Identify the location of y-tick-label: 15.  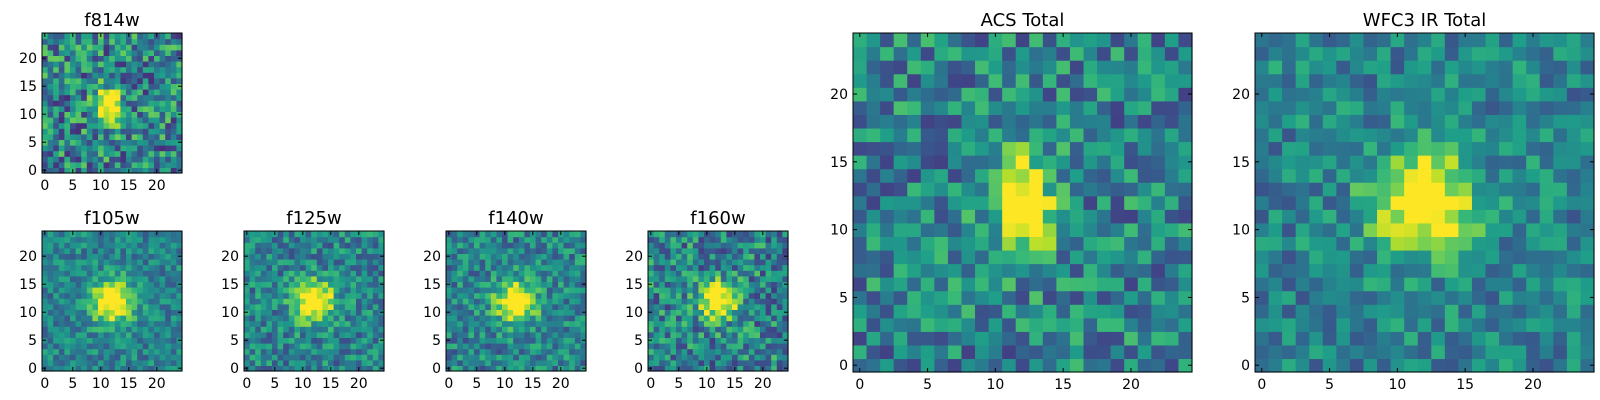
(28, 285).